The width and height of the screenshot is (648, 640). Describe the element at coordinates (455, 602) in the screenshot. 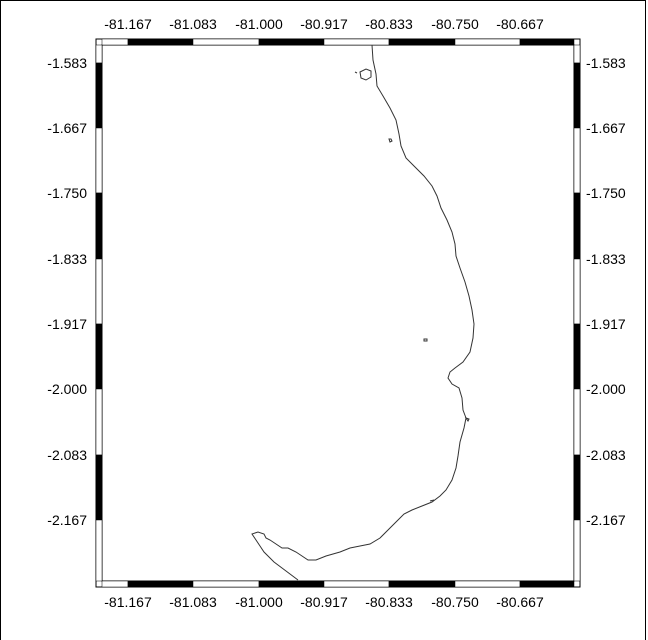

I see `lon-label-bottom: -80.750` at that location.